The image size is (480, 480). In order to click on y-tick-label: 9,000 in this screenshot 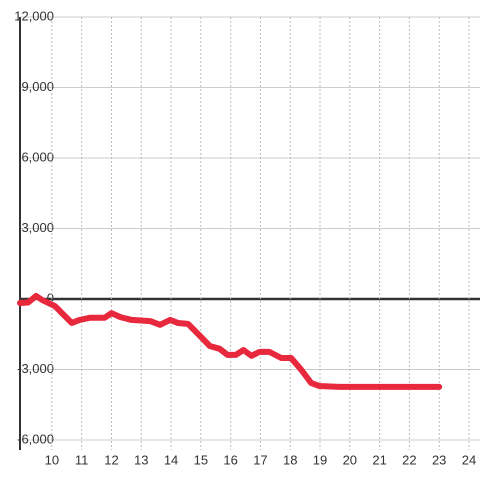, I will do `click(37, 86)`.